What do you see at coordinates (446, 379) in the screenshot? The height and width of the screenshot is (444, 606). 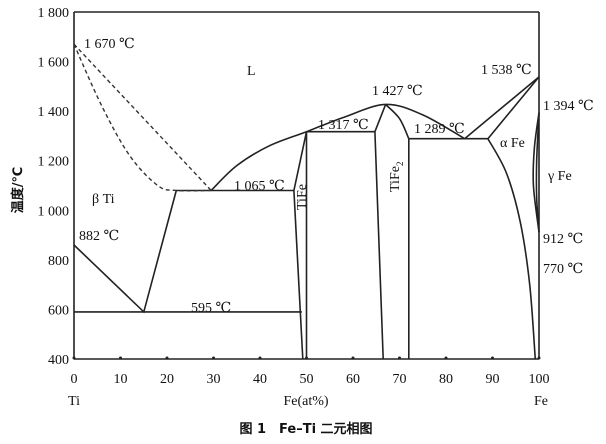 I see `x-tick-label: 80` at bounding box center [446, 379].